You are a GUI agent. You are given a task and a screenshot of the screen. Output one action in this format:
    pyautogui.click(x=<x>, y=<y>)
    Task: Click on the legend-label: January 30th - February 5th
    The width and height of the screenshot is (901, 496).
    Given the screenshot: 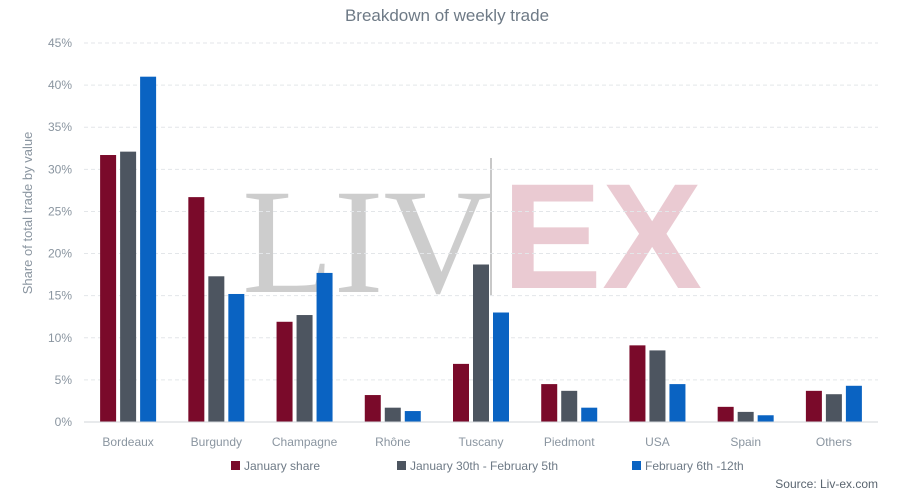 What is the action you would take?
    pyautogui.click(x=484, y=466)
    